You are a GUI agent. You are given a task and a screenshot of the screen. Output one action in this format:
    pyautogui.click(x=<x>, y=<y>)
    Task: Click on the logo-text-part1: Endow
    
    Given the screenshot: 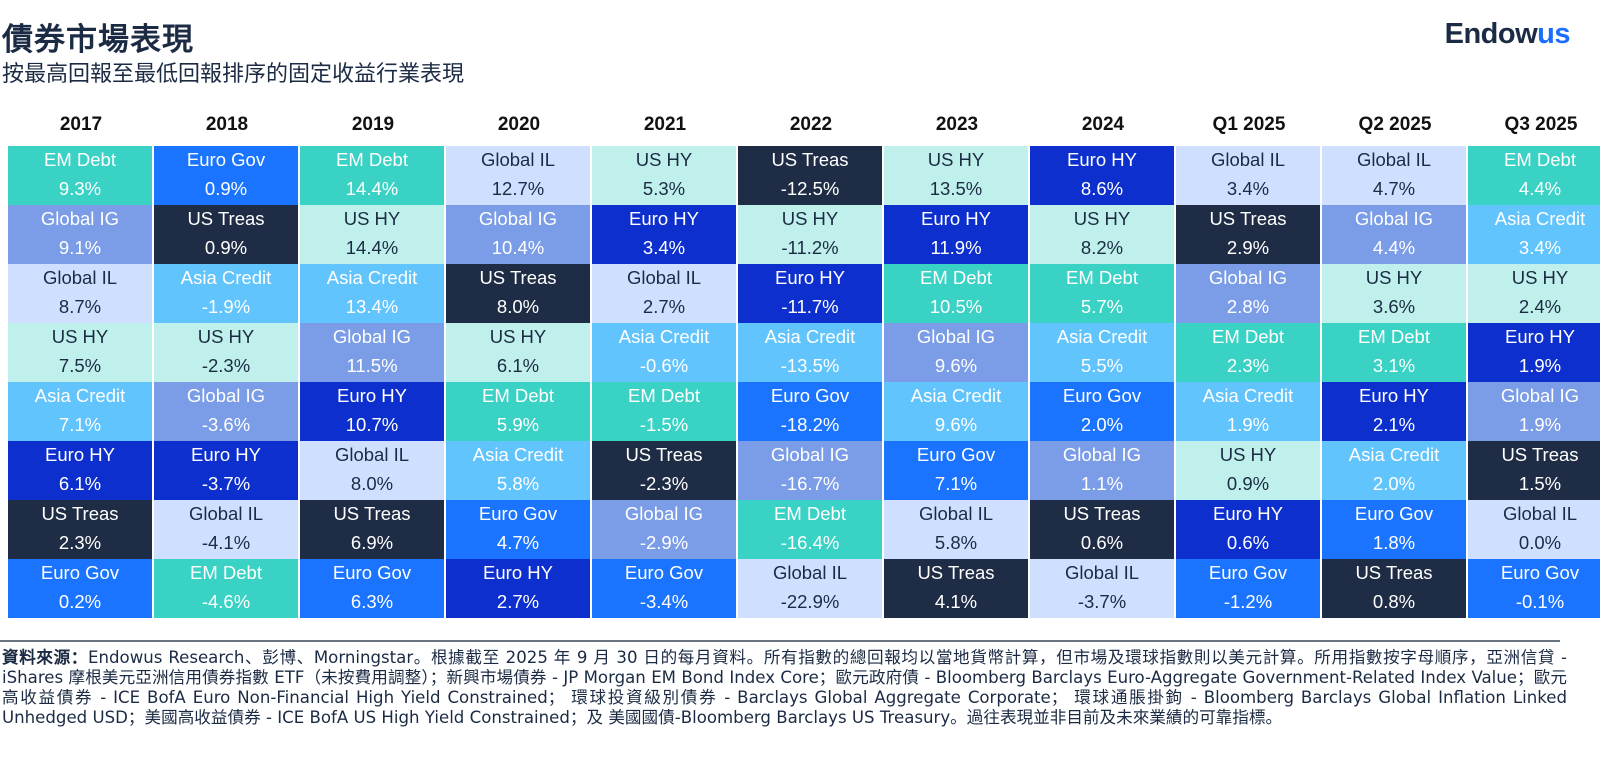 What is the action you would take?
    pyautogui.click(x=1491, y=34)
    